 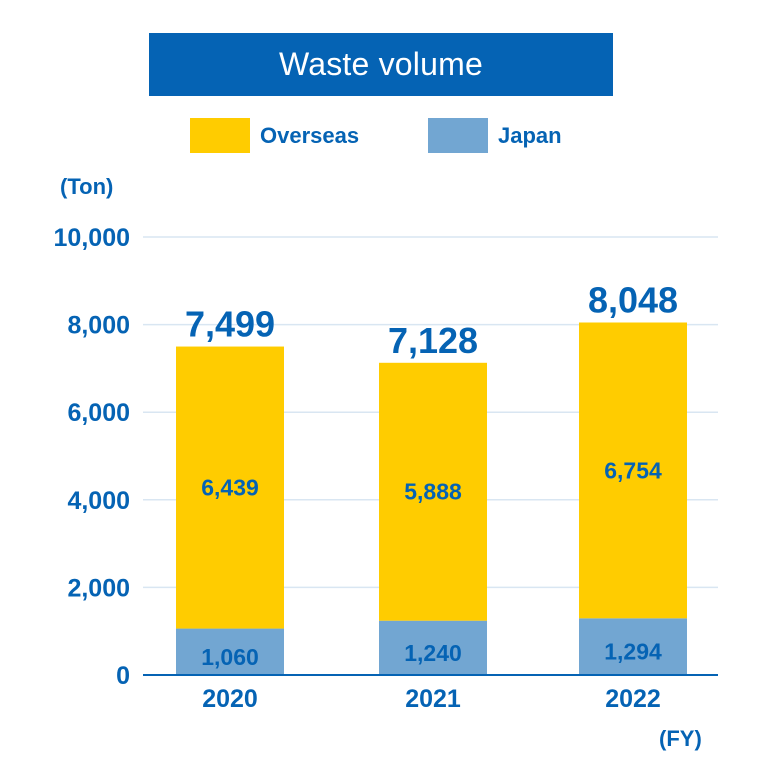 I want to click on chart-title: Waste volume, so click(x=381, y=64).